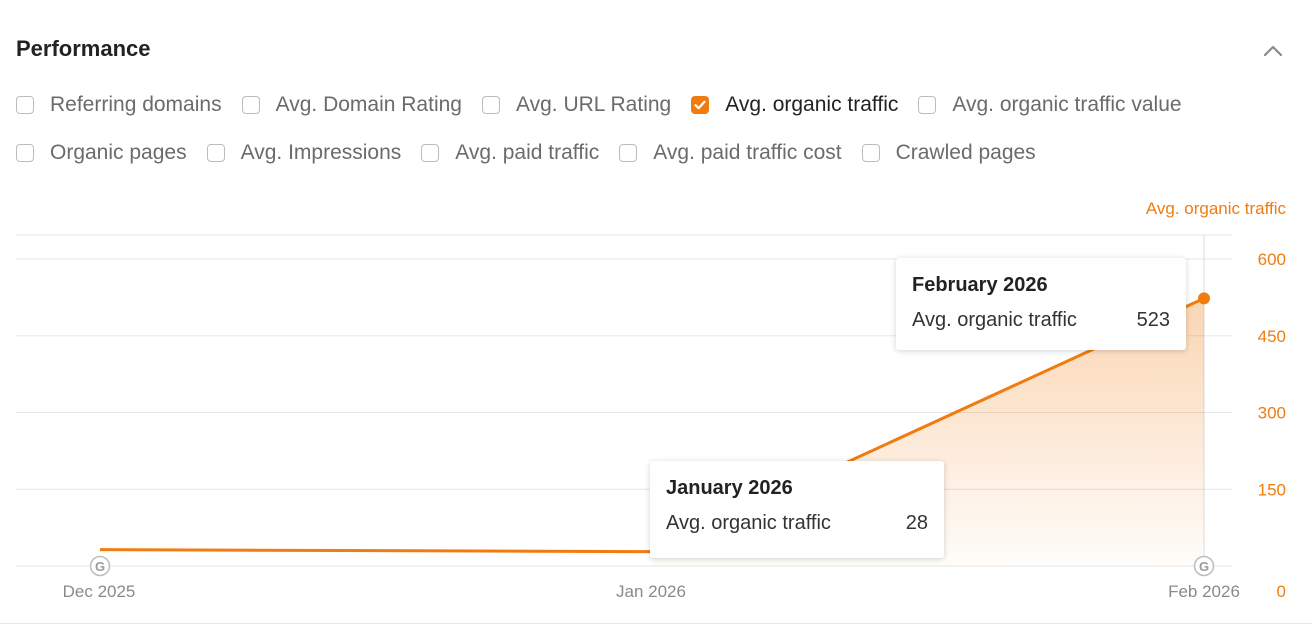 The height and width of the screenshot is (642, 1312). What do you see at coordinates (1272, 336) in the screenshot?
I see `y-tick-label: 450` at bounding box center [1272, 336].